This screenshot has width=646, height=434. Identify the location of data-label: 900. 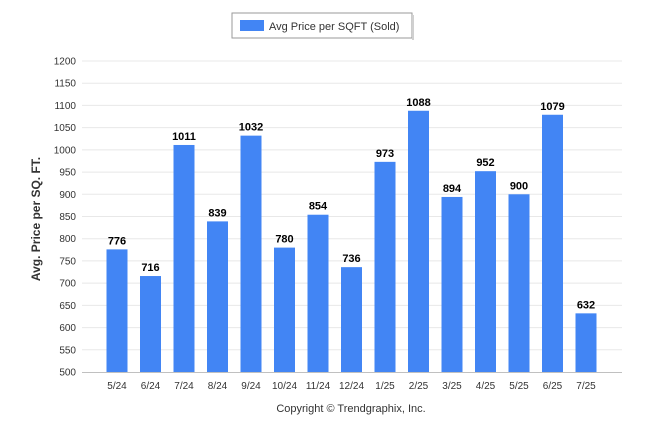
(519, 186).